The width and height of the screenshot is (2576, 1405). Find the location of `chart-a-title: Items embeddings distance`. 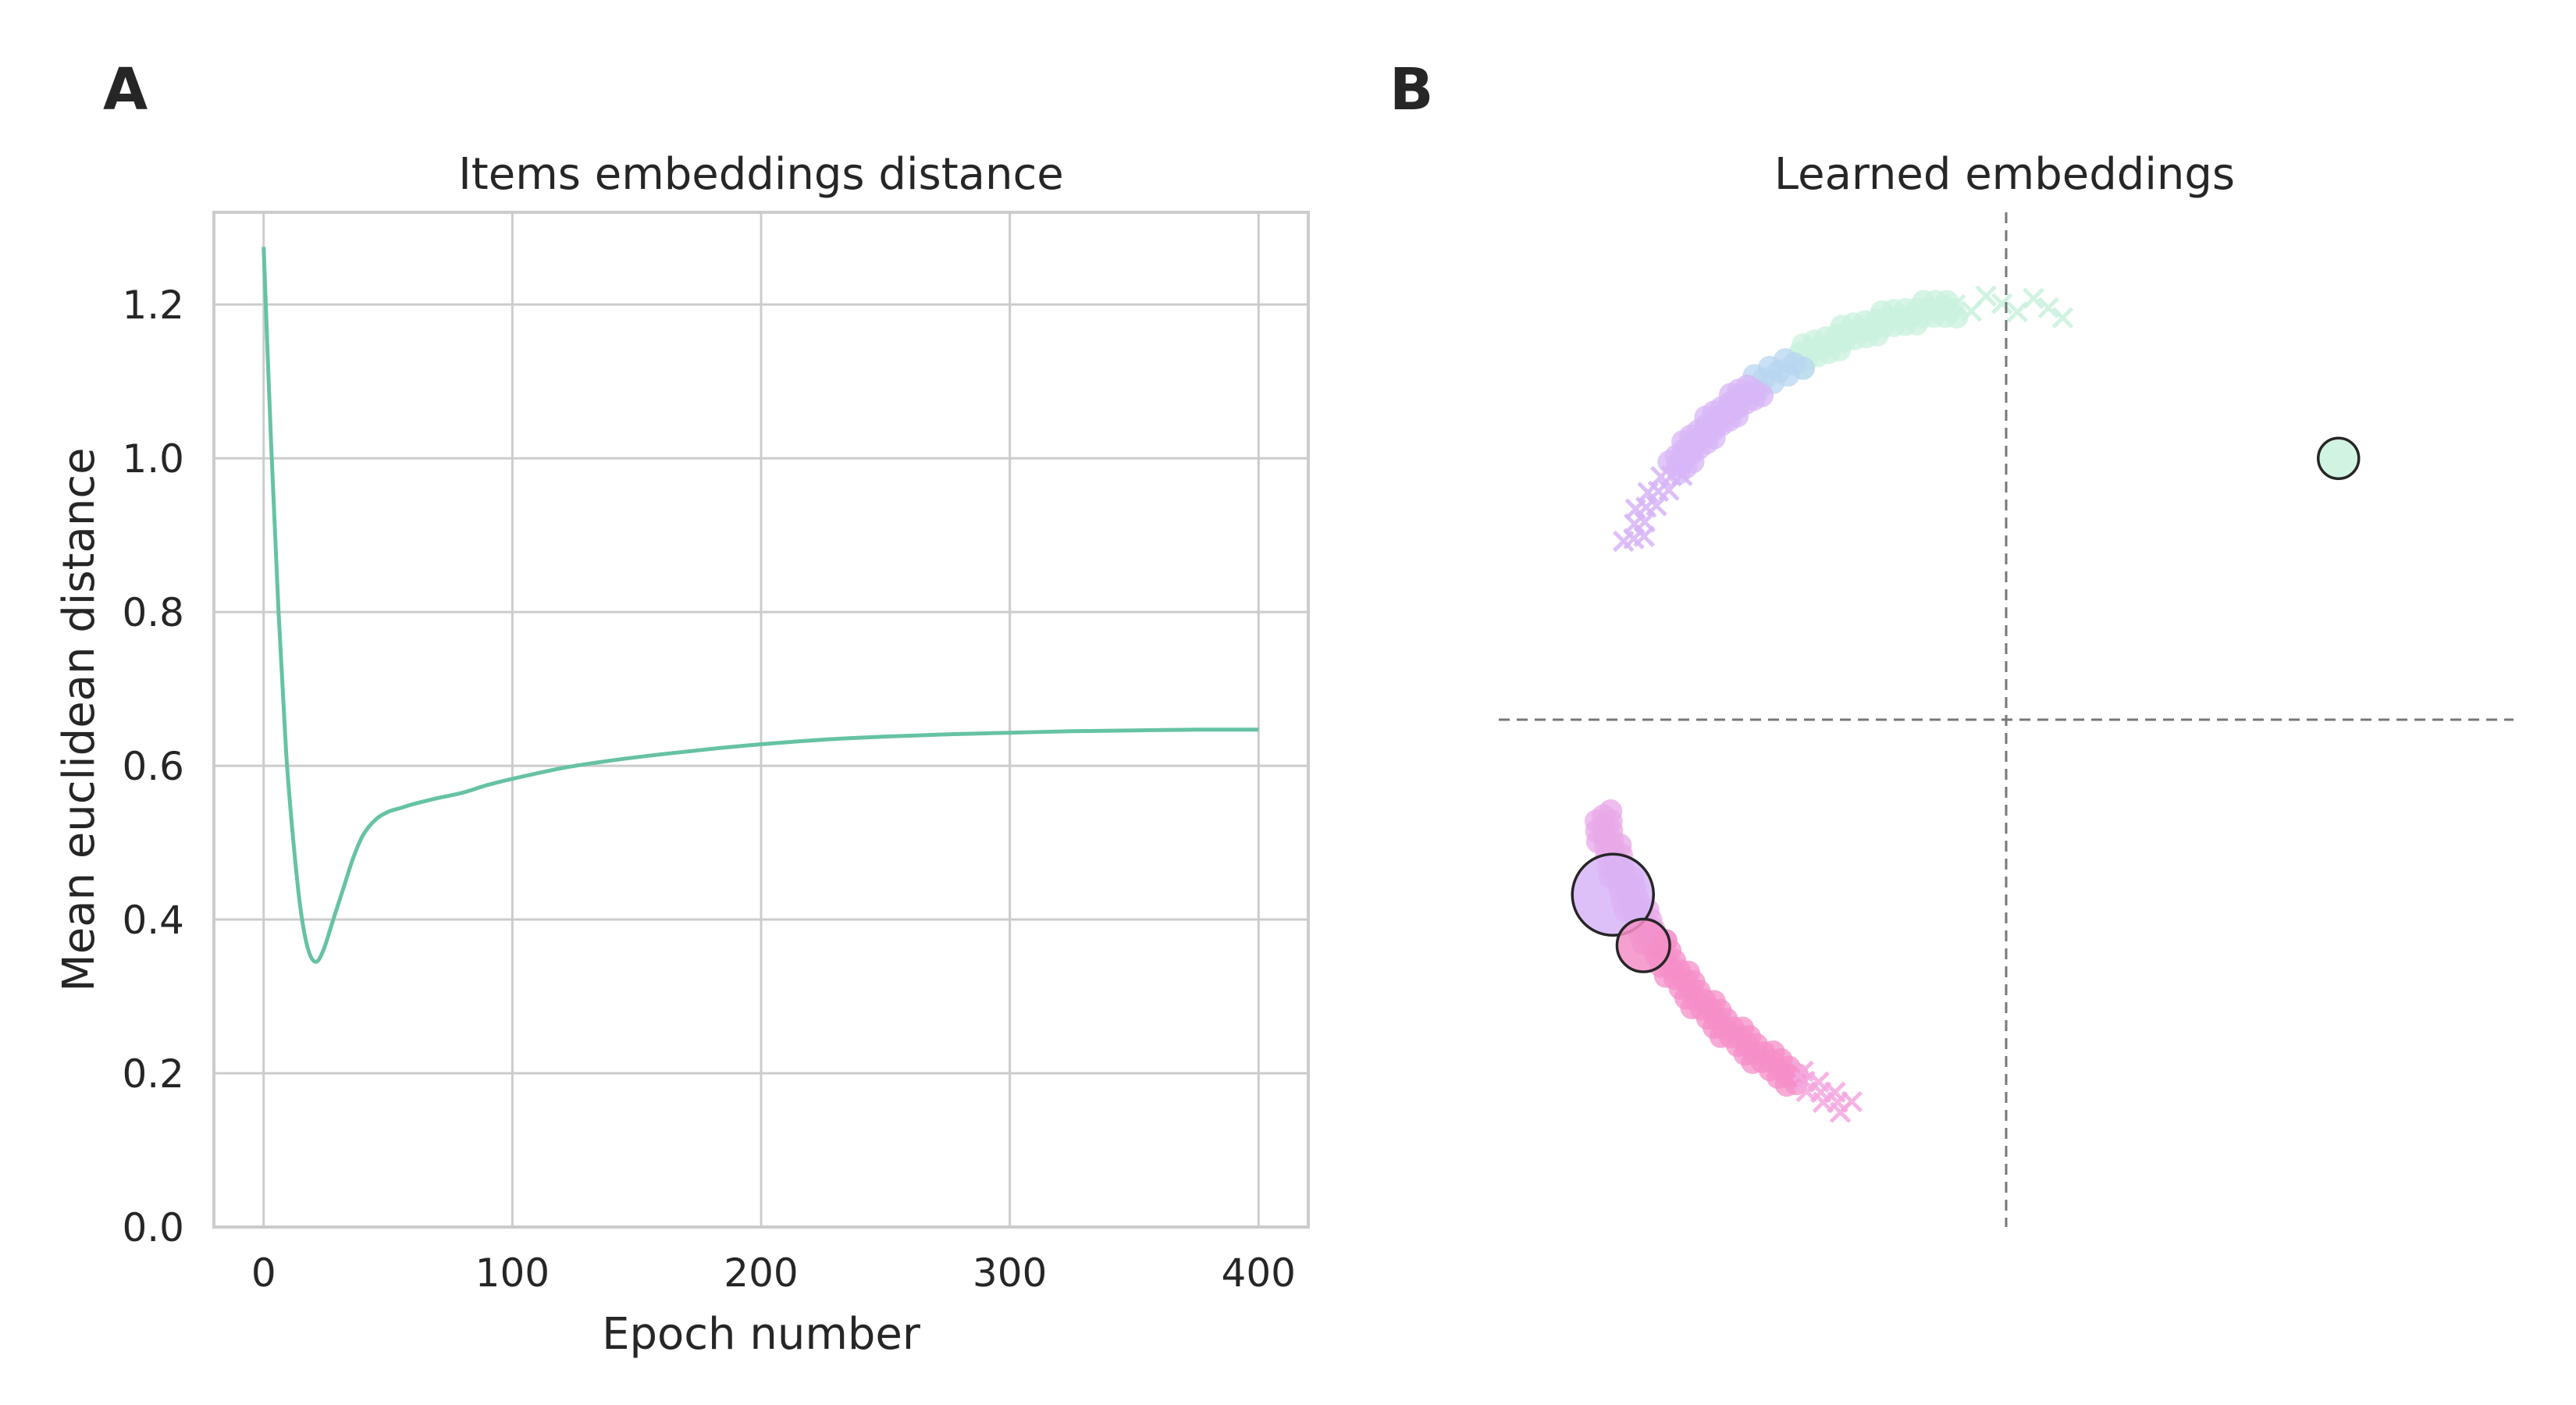

chart-a-title: Items embeddings distance is located at coordinates (760, 174).